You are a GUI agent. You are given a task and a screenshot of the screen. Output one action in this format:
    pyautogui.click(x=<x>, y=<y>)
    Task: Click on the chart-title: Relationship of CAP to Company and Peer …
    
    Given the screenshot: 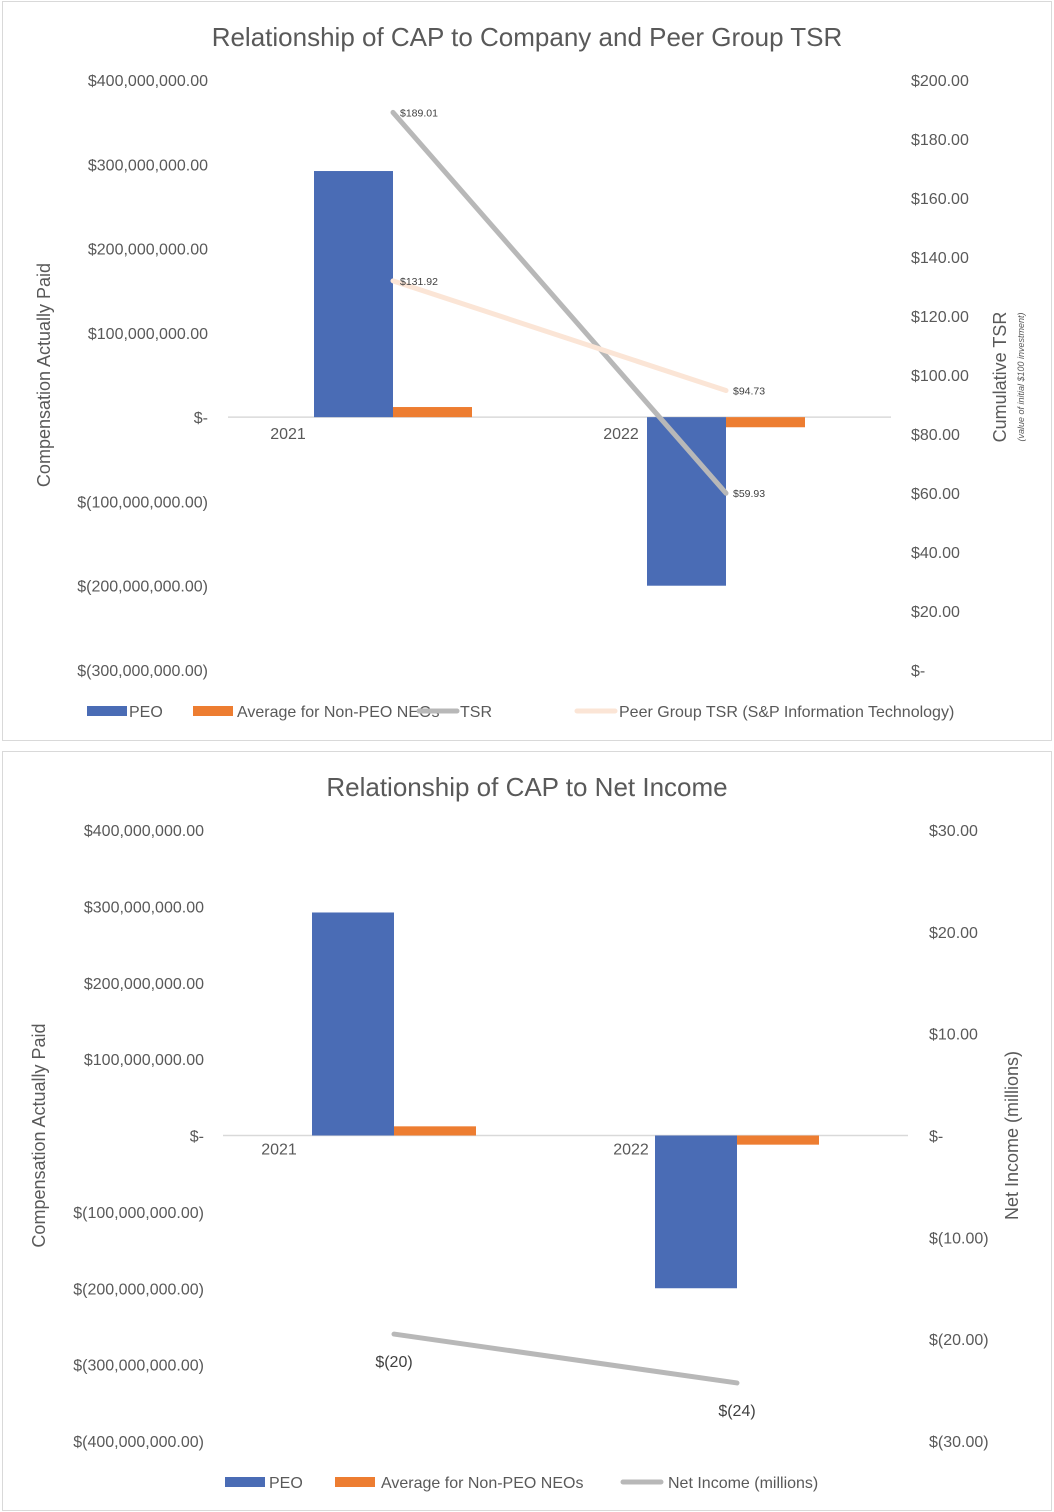 What is the action you would take?
    pyautogui.click(x=527, y=37)
    